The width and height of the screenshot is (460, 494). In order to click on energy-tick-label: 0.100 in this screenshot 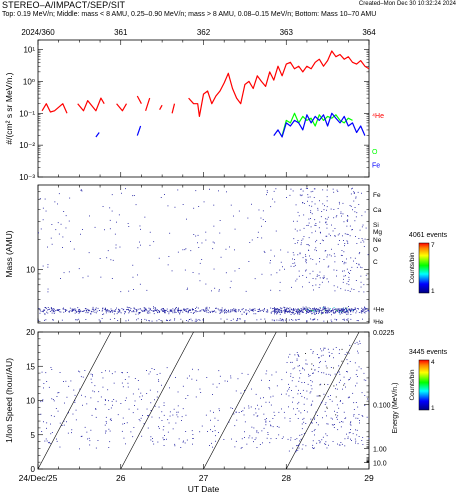, I will do `click(382, 406)`.